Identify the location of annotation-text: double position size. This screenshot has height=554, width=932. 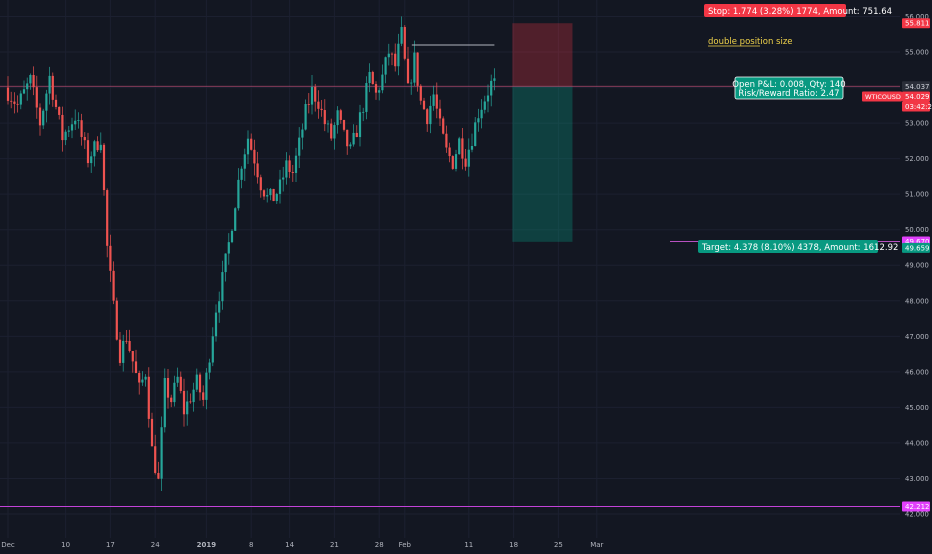
(750, 42).